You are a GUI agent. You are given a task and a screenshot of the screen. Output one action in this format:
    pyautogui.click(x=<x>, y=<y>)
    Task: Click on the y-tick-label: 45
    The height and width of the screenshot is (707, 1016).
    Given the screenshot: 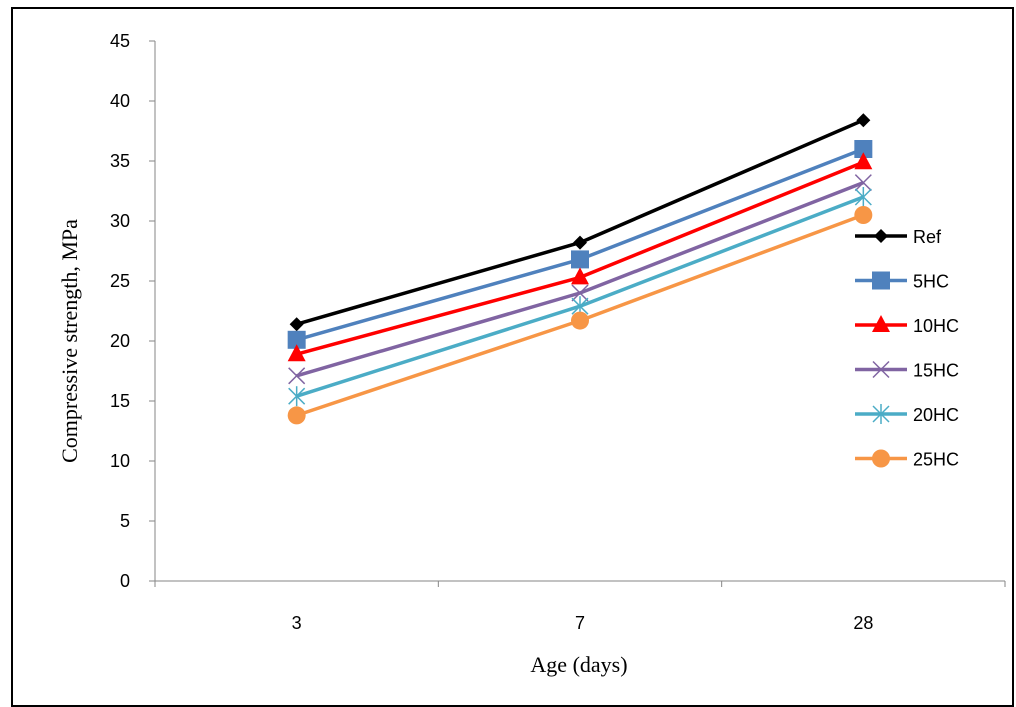 What is the action you would take?
    pyautogui.click(x=120, y=41)
    